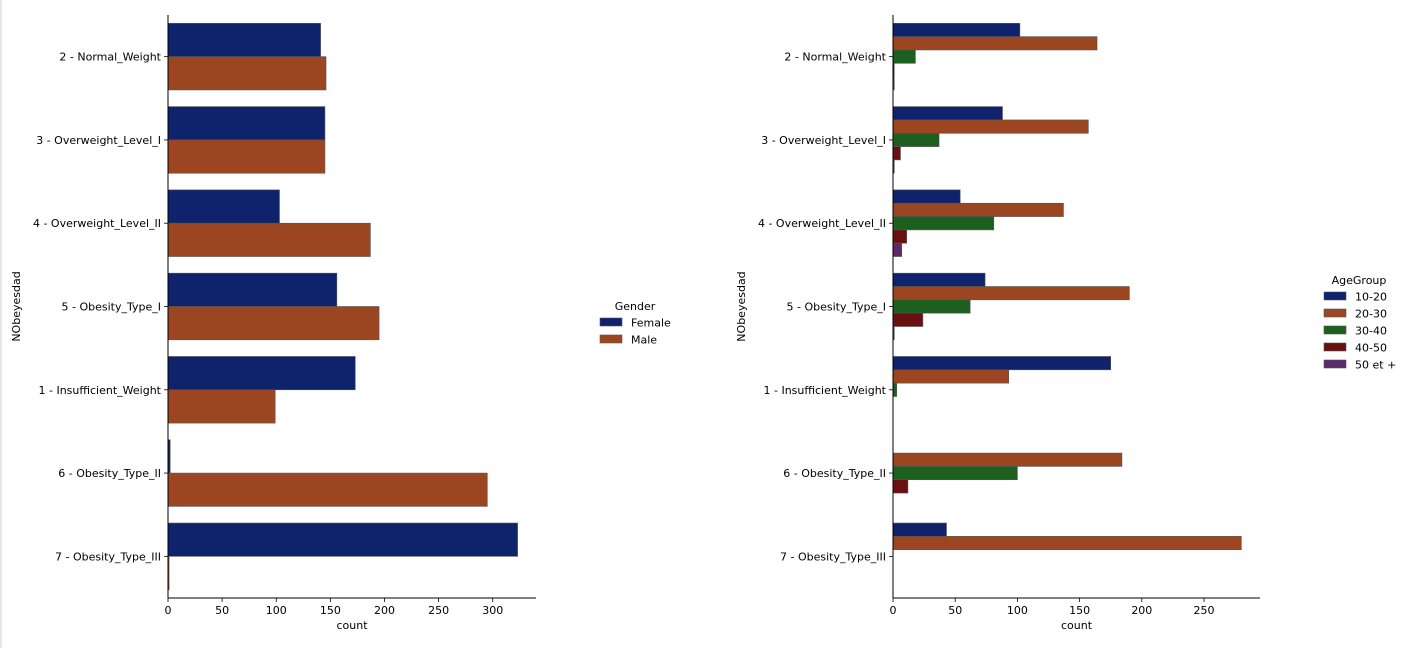 Image resolution: width=1407 pixels, height=648 pixels. What do you see at coordinates (1371, 348) in the screenshot?
I see `legend-label: 40-50` at bounding box center [1371, 348].